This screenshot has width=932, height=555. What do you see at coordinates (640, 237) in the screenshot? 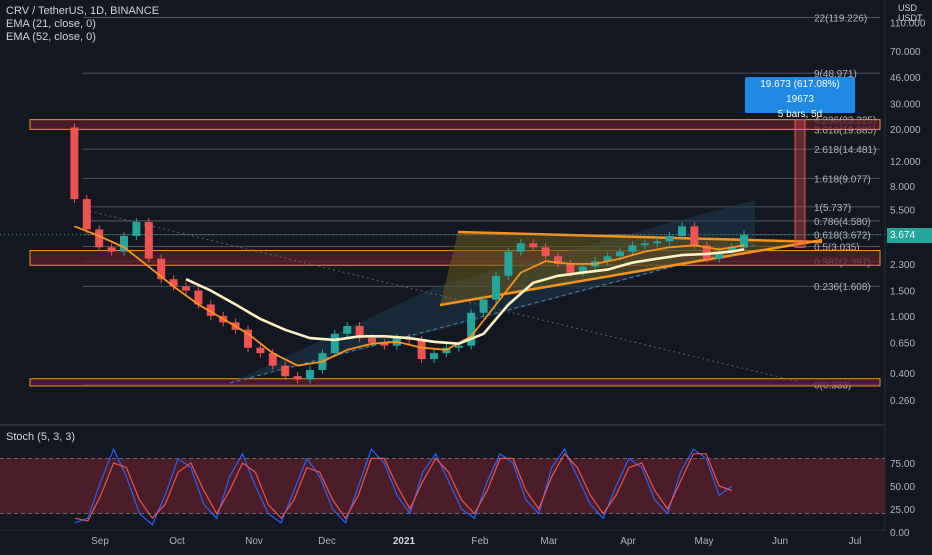
I see `triangle-upper-line` at bounding box center [640, 237].